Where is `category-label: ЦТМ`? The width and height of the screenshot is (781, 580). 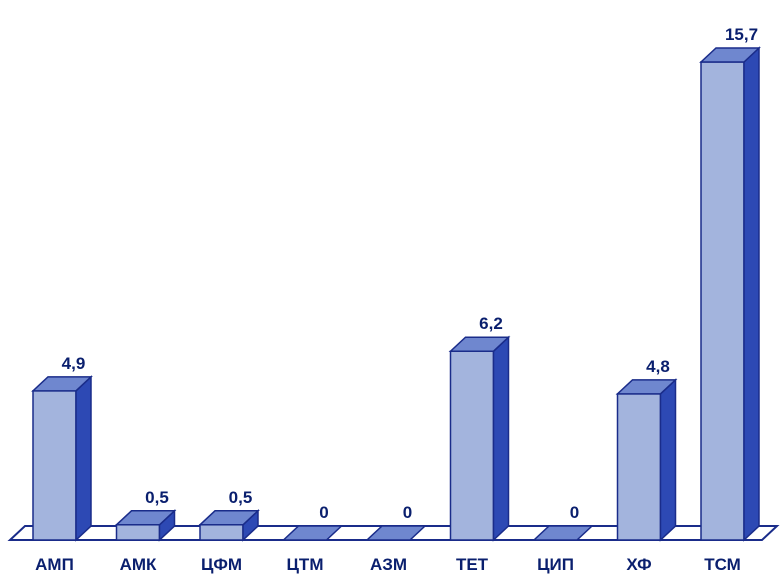 category-label: ЦТМ is located at coordinates (305, 564).